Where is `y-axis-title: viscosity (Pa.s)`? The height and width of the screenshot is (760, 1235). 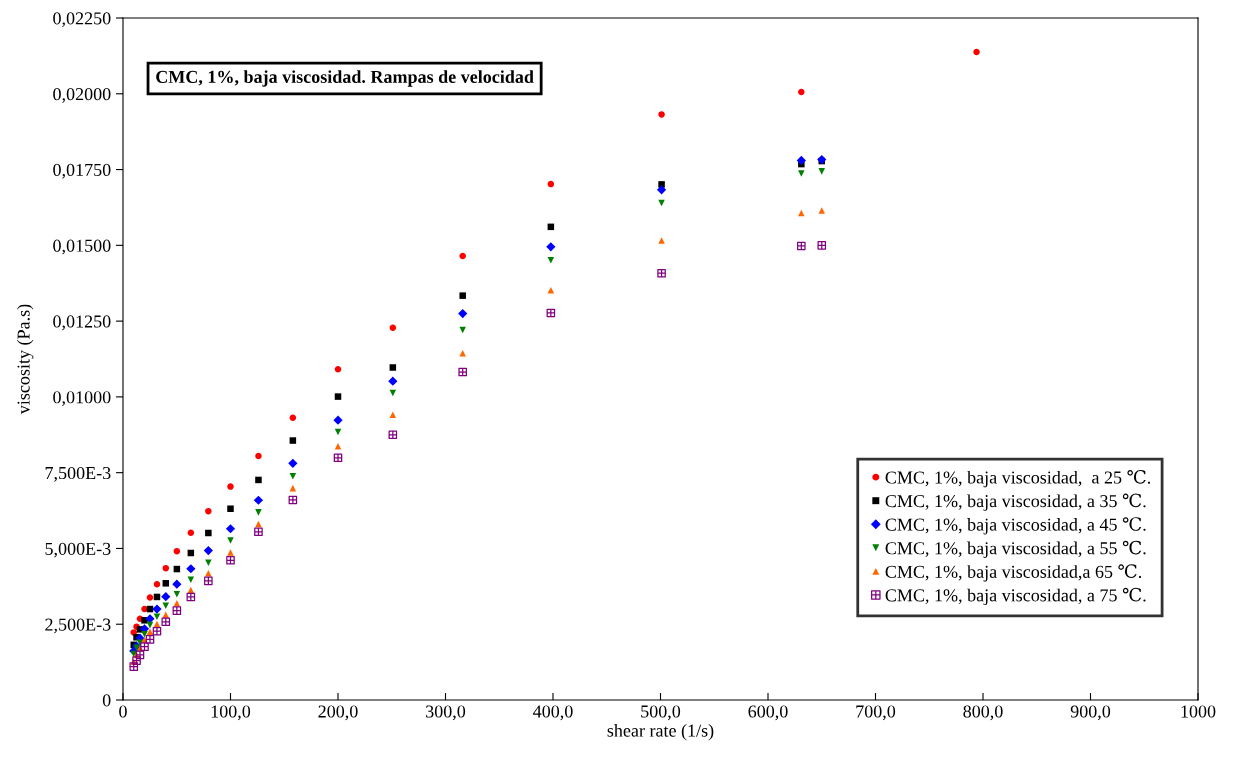 y-axis-title: viscosity (Pa.s) is located at coordinates (25, 359).